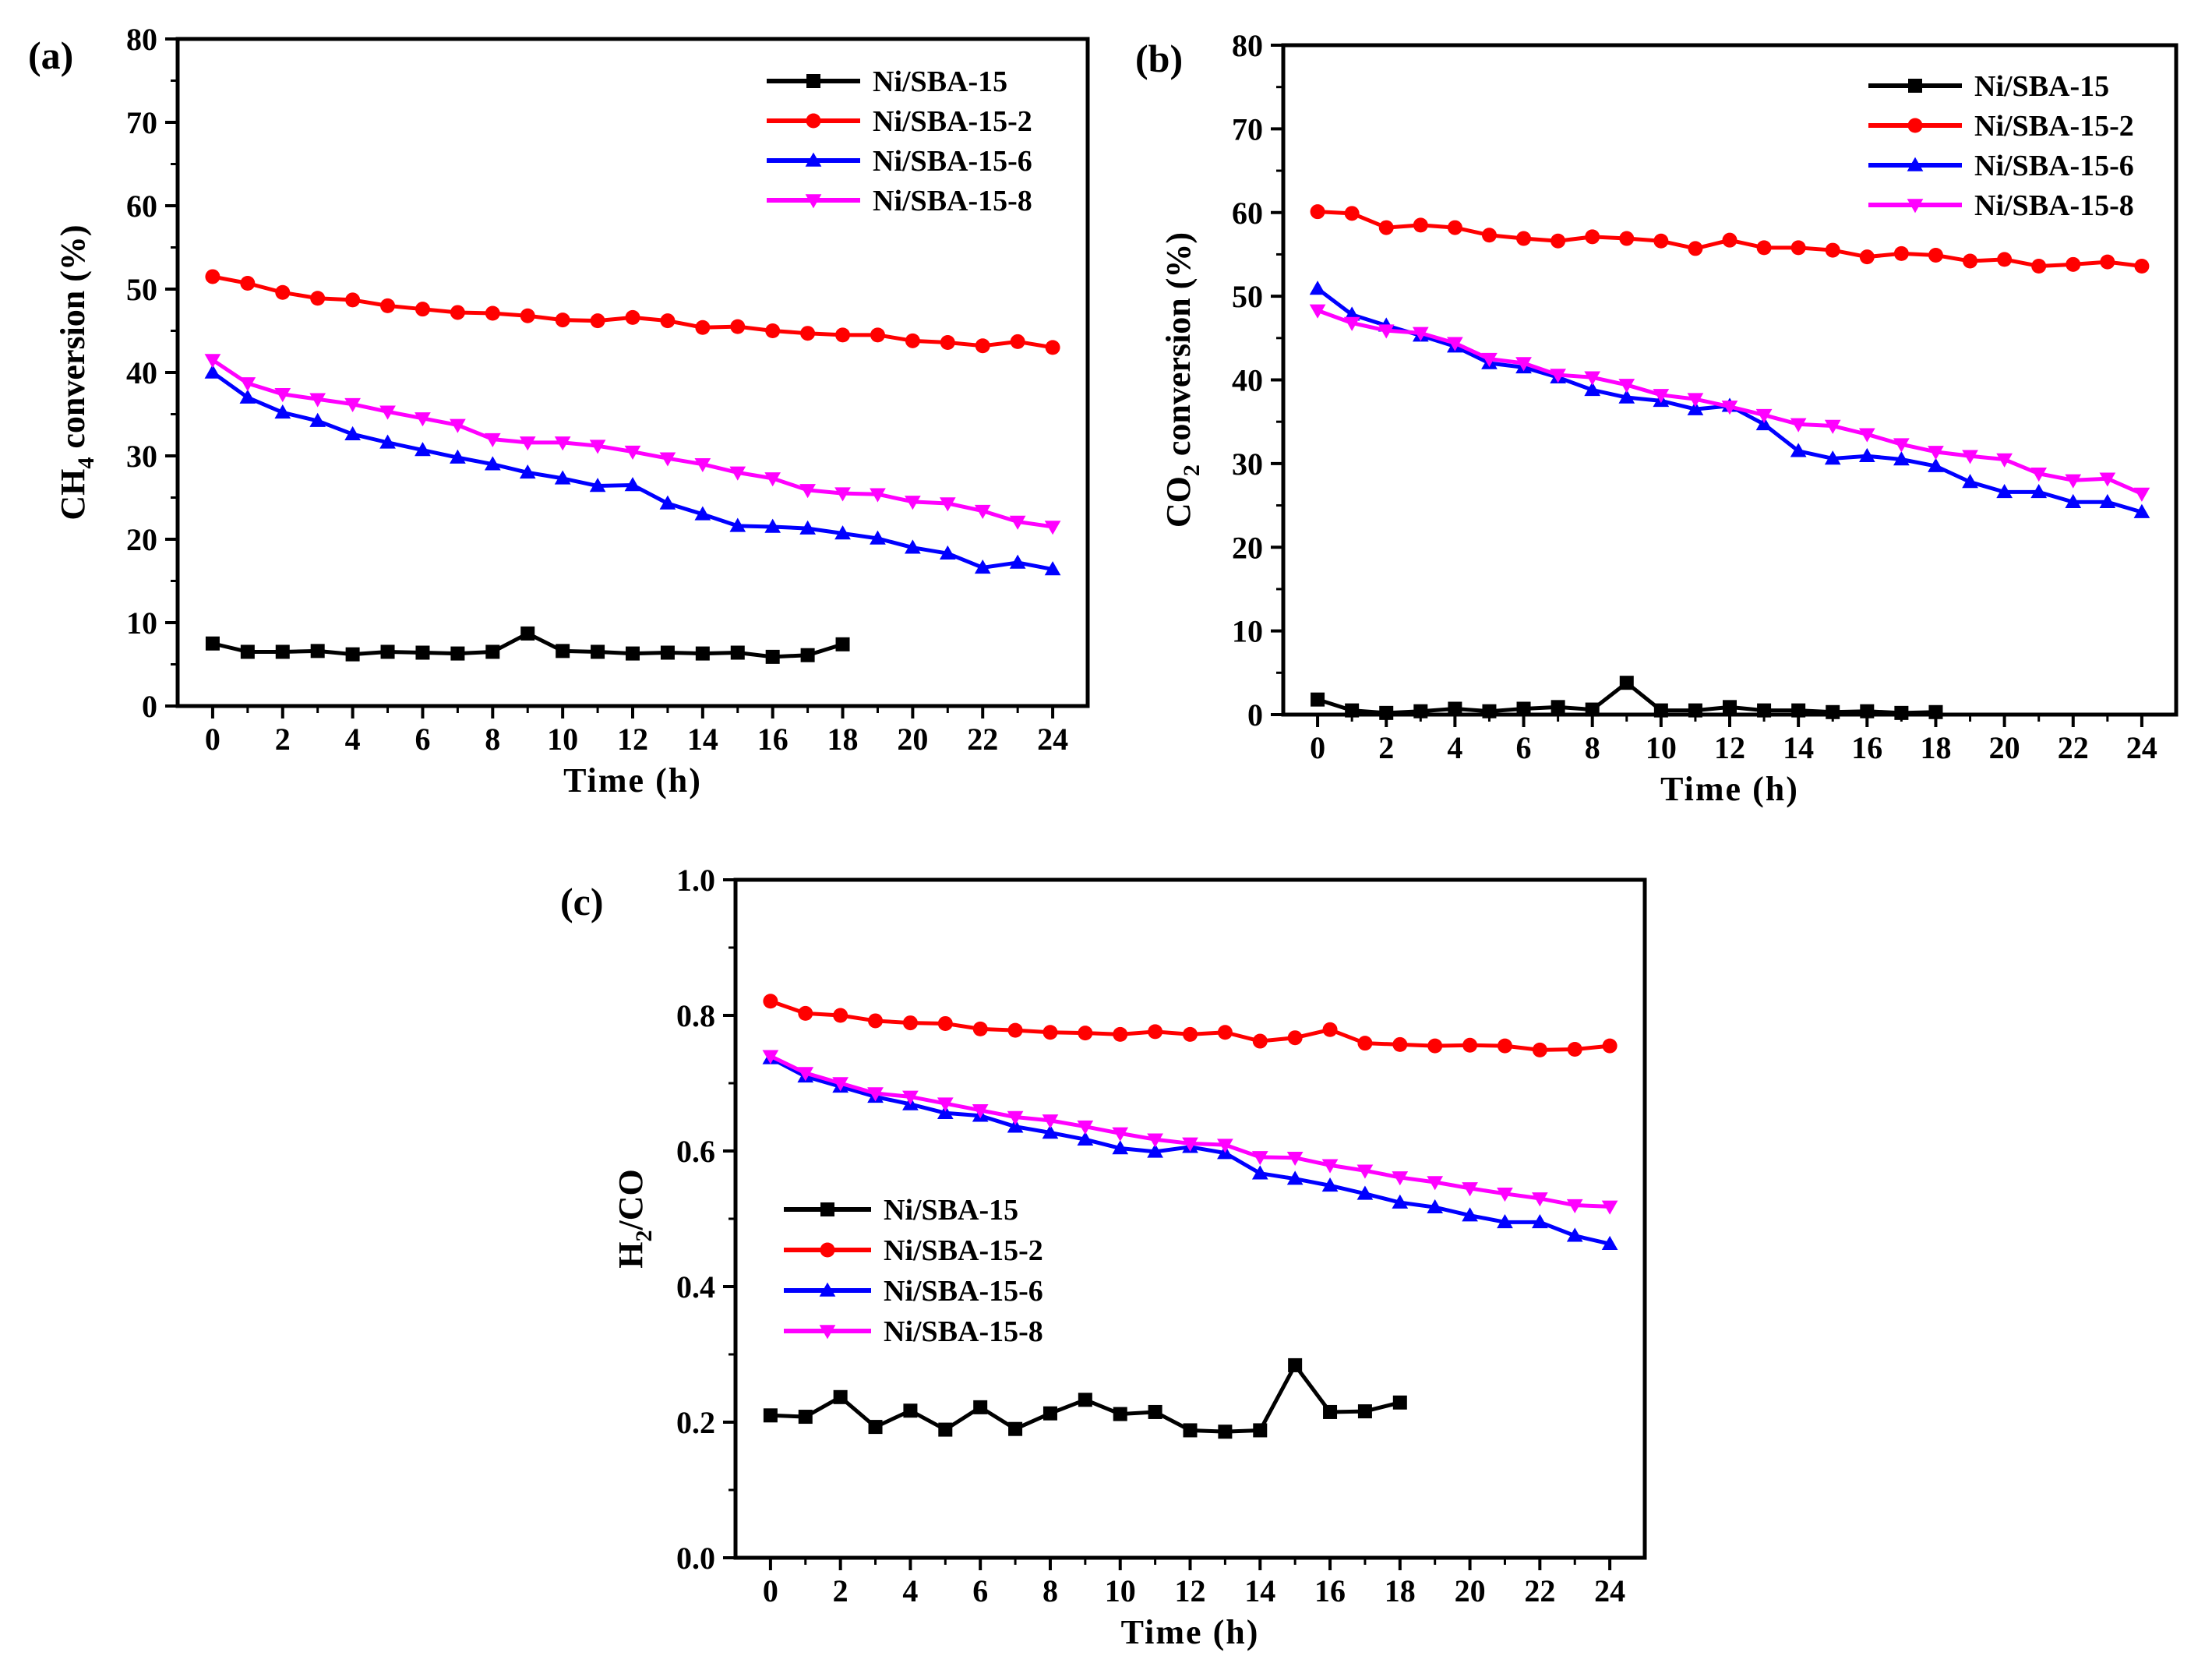 This screenshot has height=1677, width=2212. What do you see at coordinates (695, 1559) in the screenshot?
I see `y-tick-label: 0.0` at bounding box center [695, 1559].